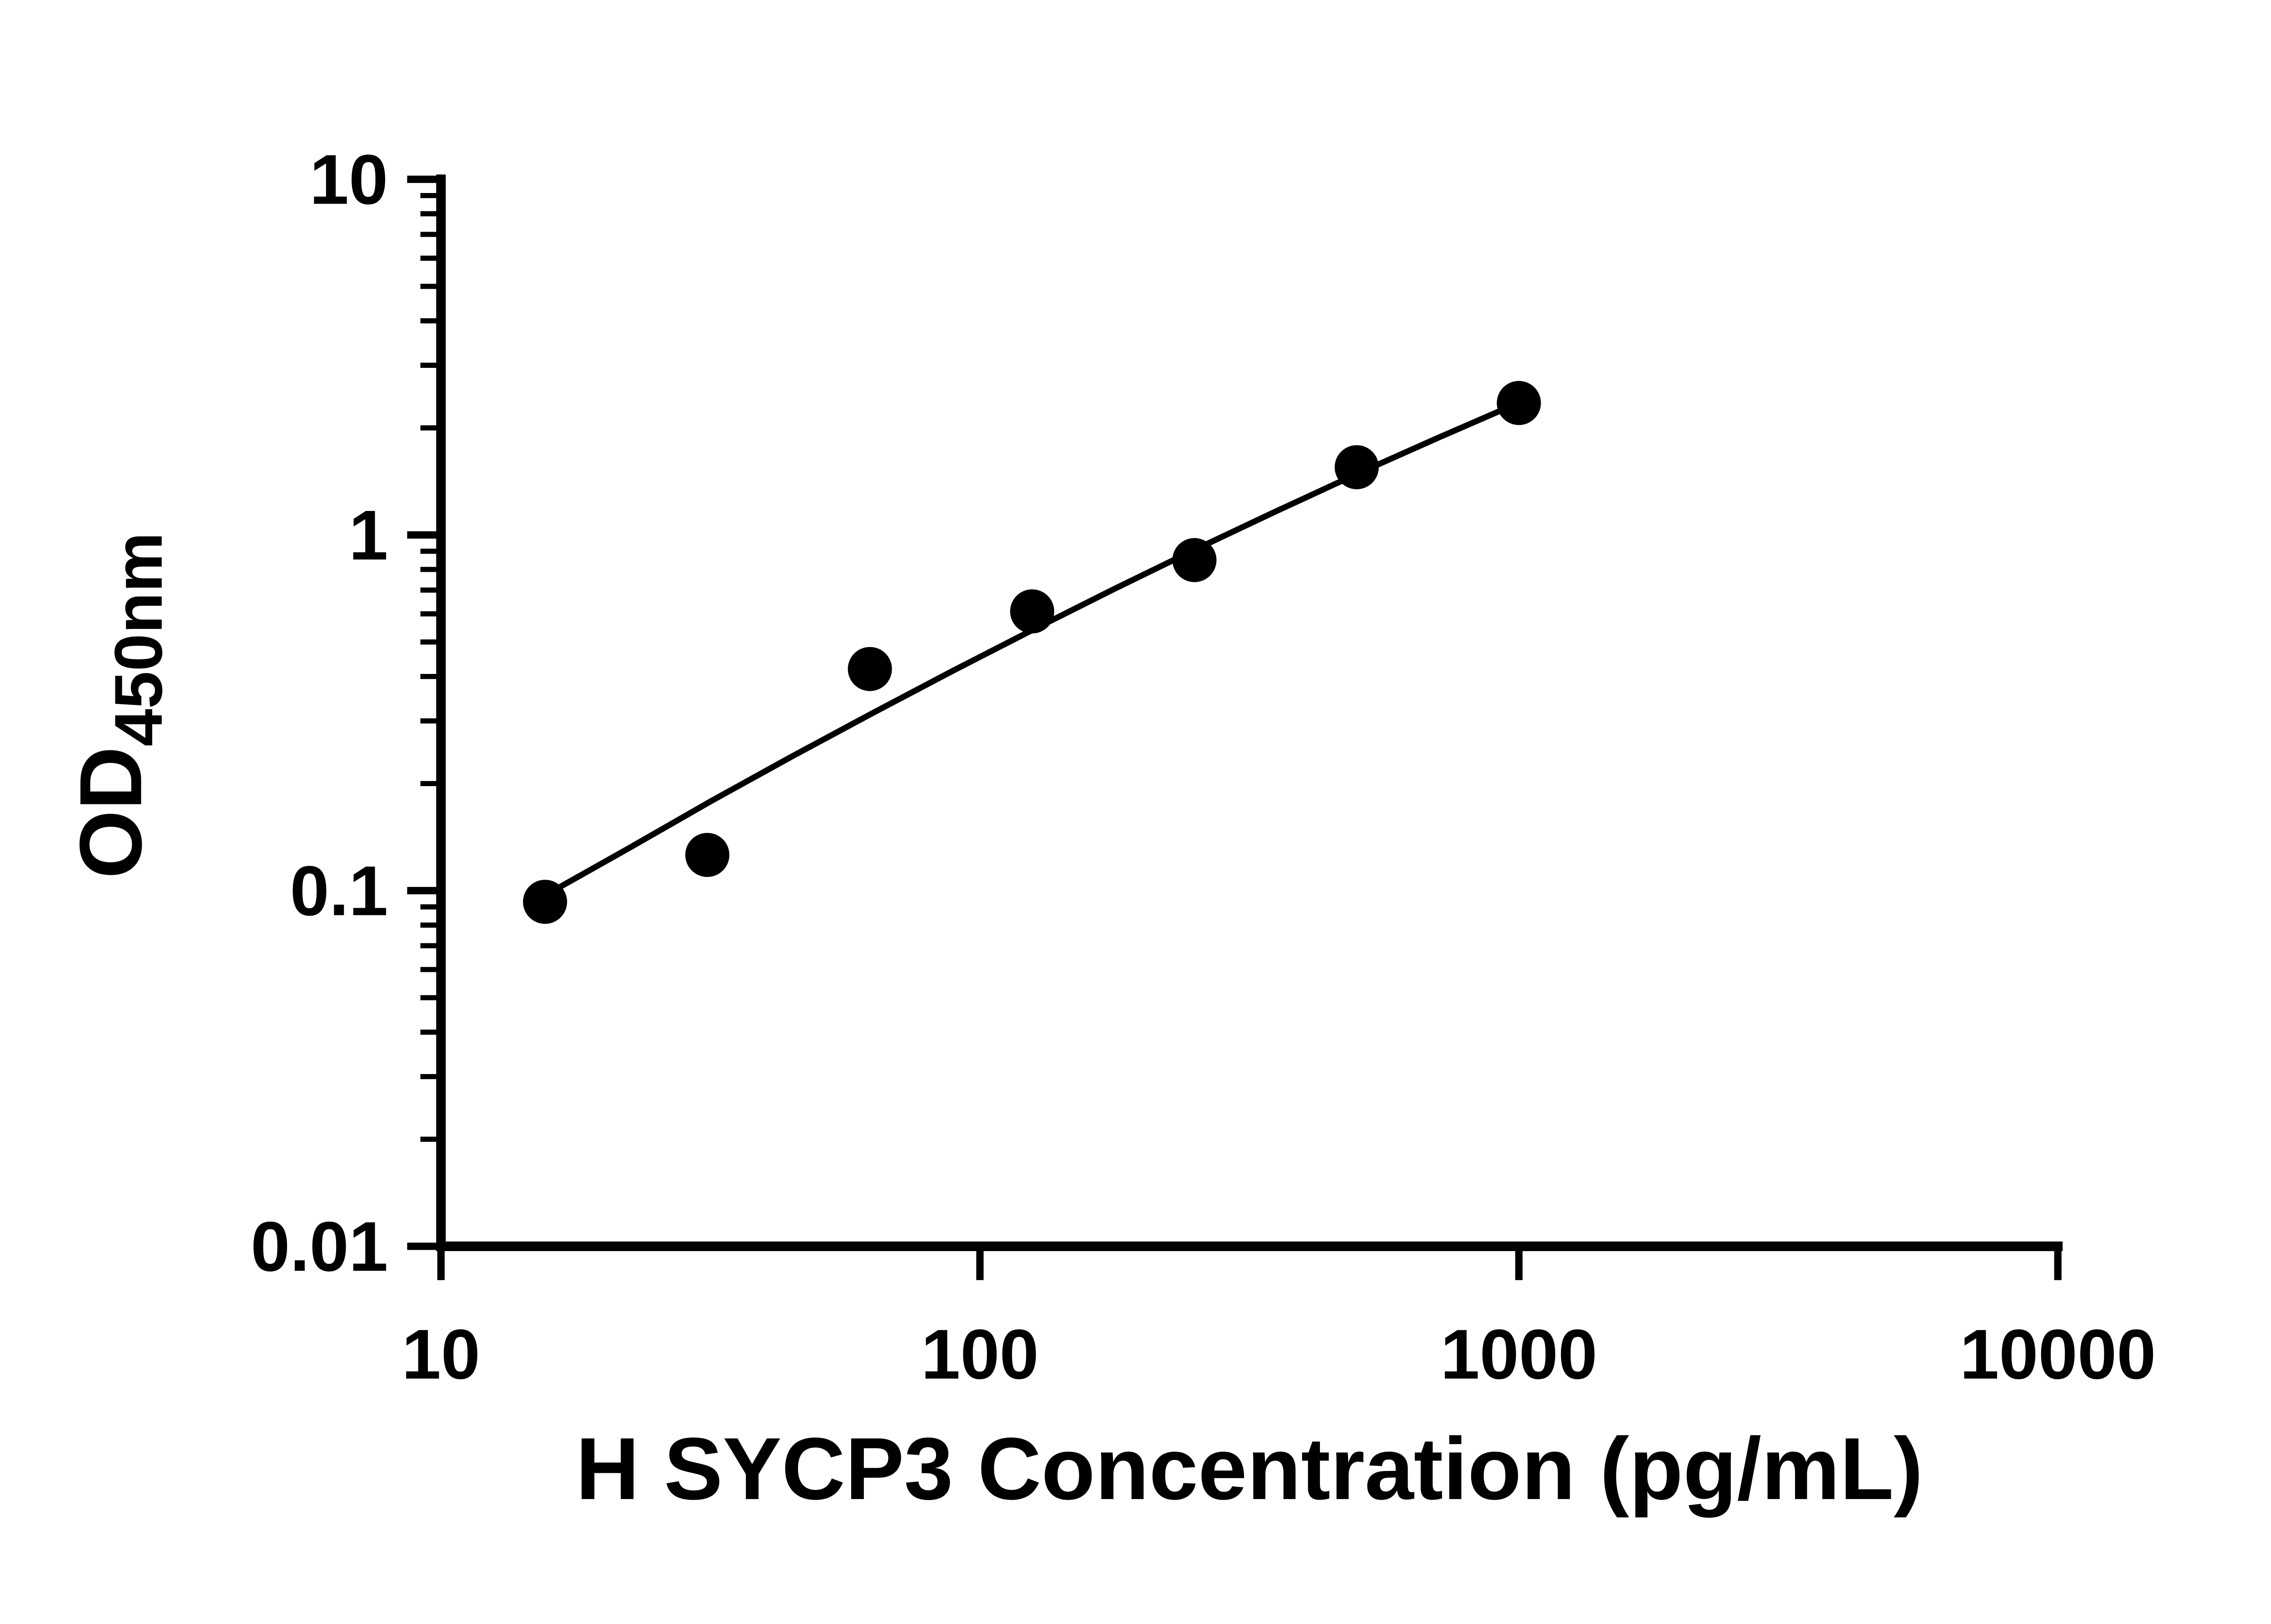 The height and width of the screenshot is (1624, 2271). I want to click on y-axis-title: OD450nm, so click(119, 705).